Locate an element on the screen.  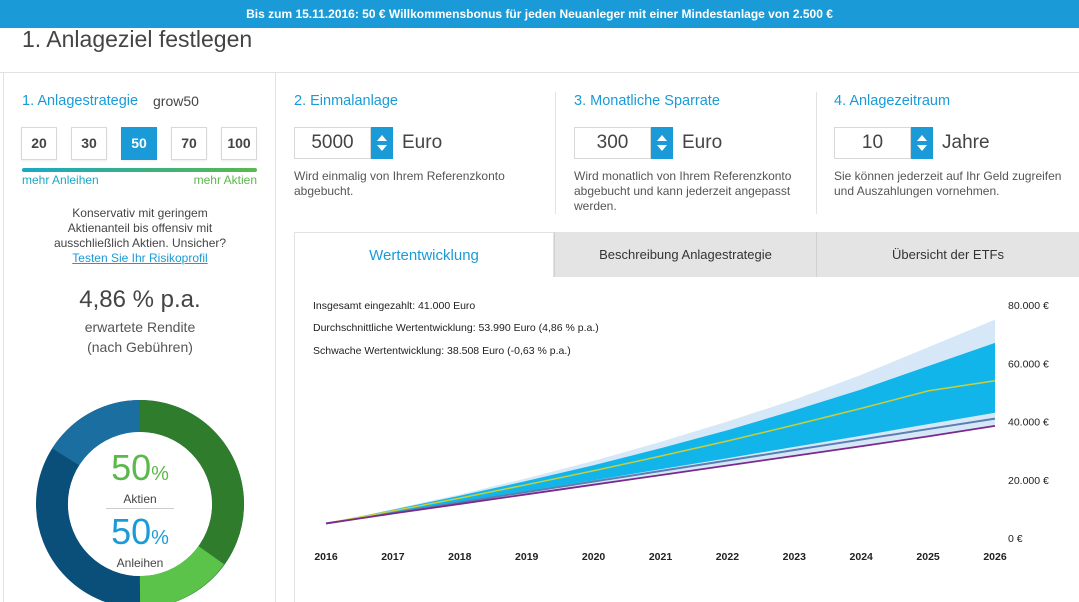
slider-right-label: mehr Aktien is located at coordinates (225, 180).